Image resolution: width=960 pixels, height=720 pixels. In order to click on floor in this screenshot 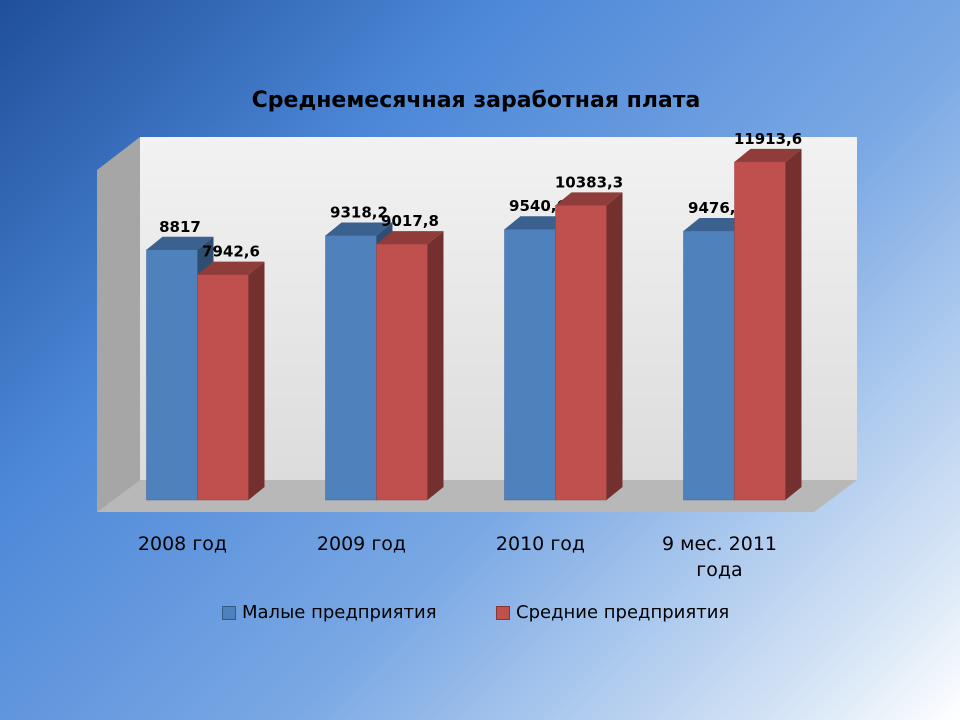, I will do `click(477, 496)`.